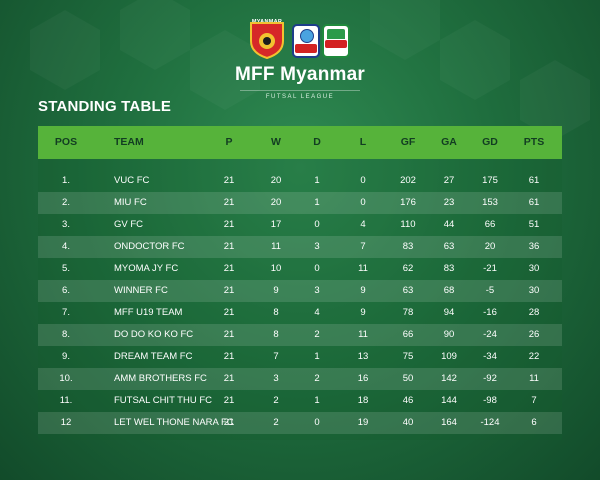 Image resolution: width=600 pixels, height=480 pixels. What do you see at coordinates (132, 180) in the screenshot?
I see `cell-team: VUC FC` at bounding box center [132, 180].